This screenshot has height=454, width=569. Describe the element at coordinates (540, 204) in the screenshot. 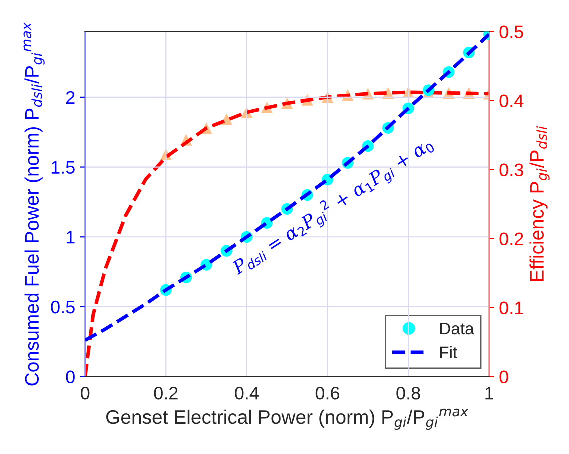

I see `y2-axis-title: Efficiency P$_{gi}$/P$_{dsli}$` at that location.